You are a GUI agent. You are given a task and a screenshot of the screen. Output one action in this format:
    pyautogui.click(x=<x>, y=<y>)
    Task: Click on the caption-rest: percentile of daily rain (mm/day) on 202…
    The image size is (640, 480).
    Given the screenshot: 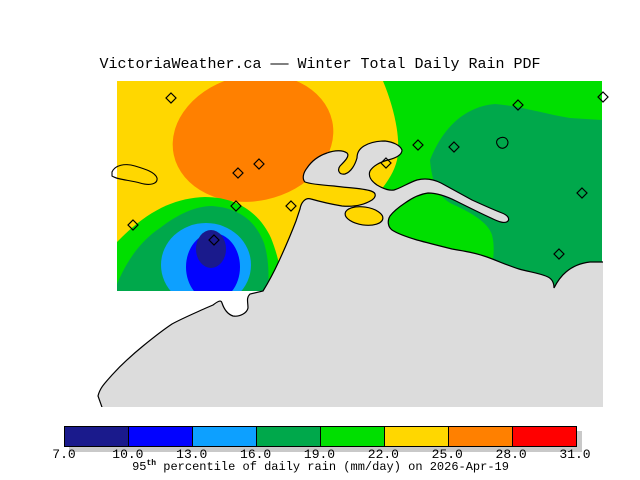 What is the action you would take?
    pyautogui.click(x=332, y=467)
    